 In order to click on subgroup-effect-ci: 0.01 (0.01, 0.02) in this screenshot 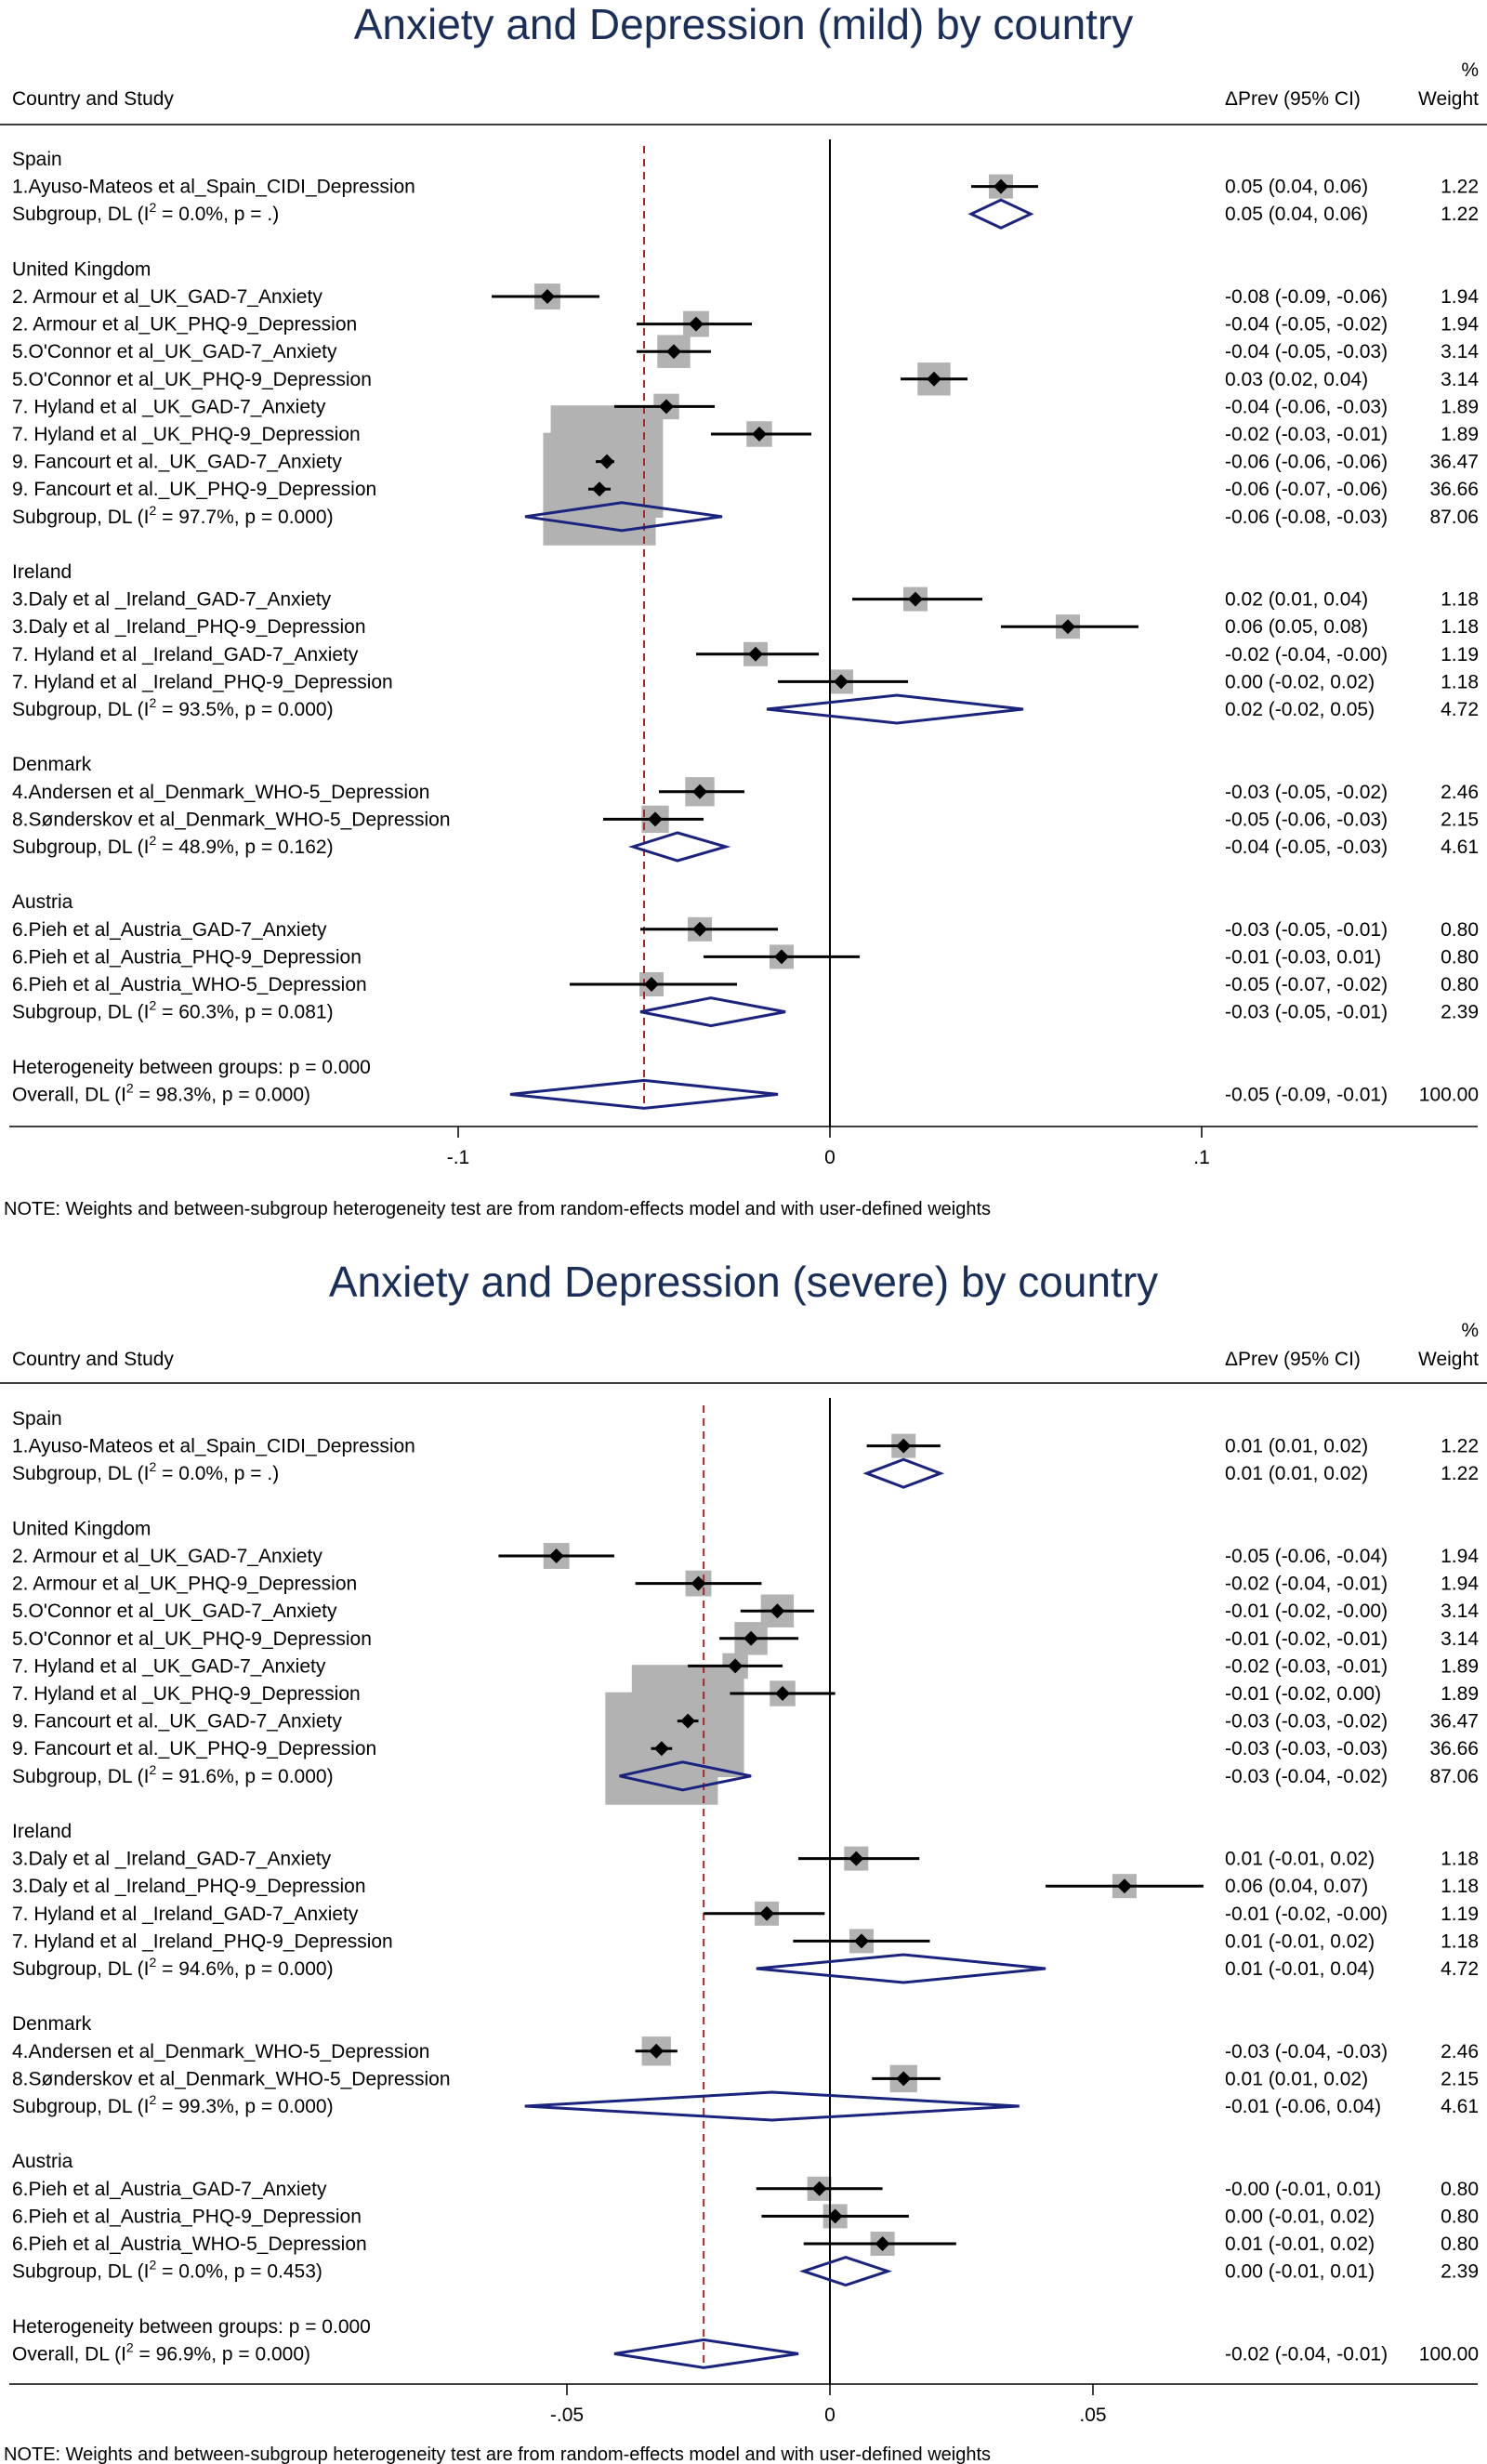, I will do `click(1296, 1473)`.